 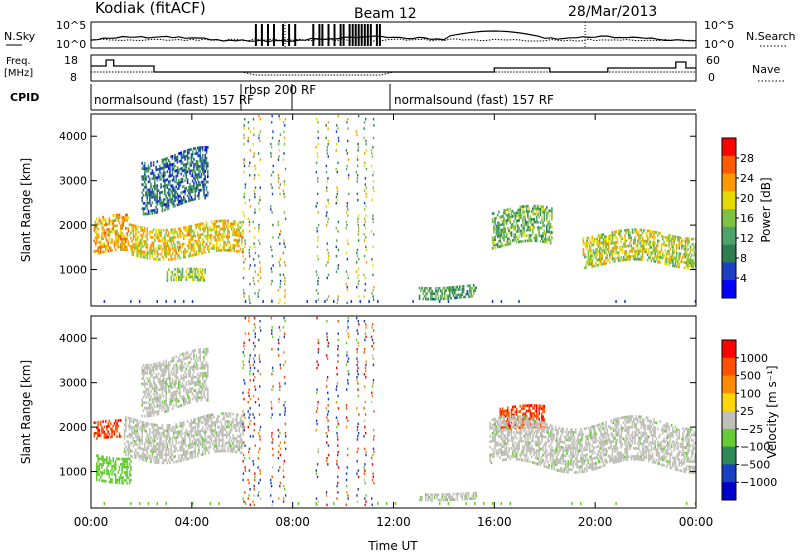 I want to click on sky-noise-spikes, so click(x=420, y=35).